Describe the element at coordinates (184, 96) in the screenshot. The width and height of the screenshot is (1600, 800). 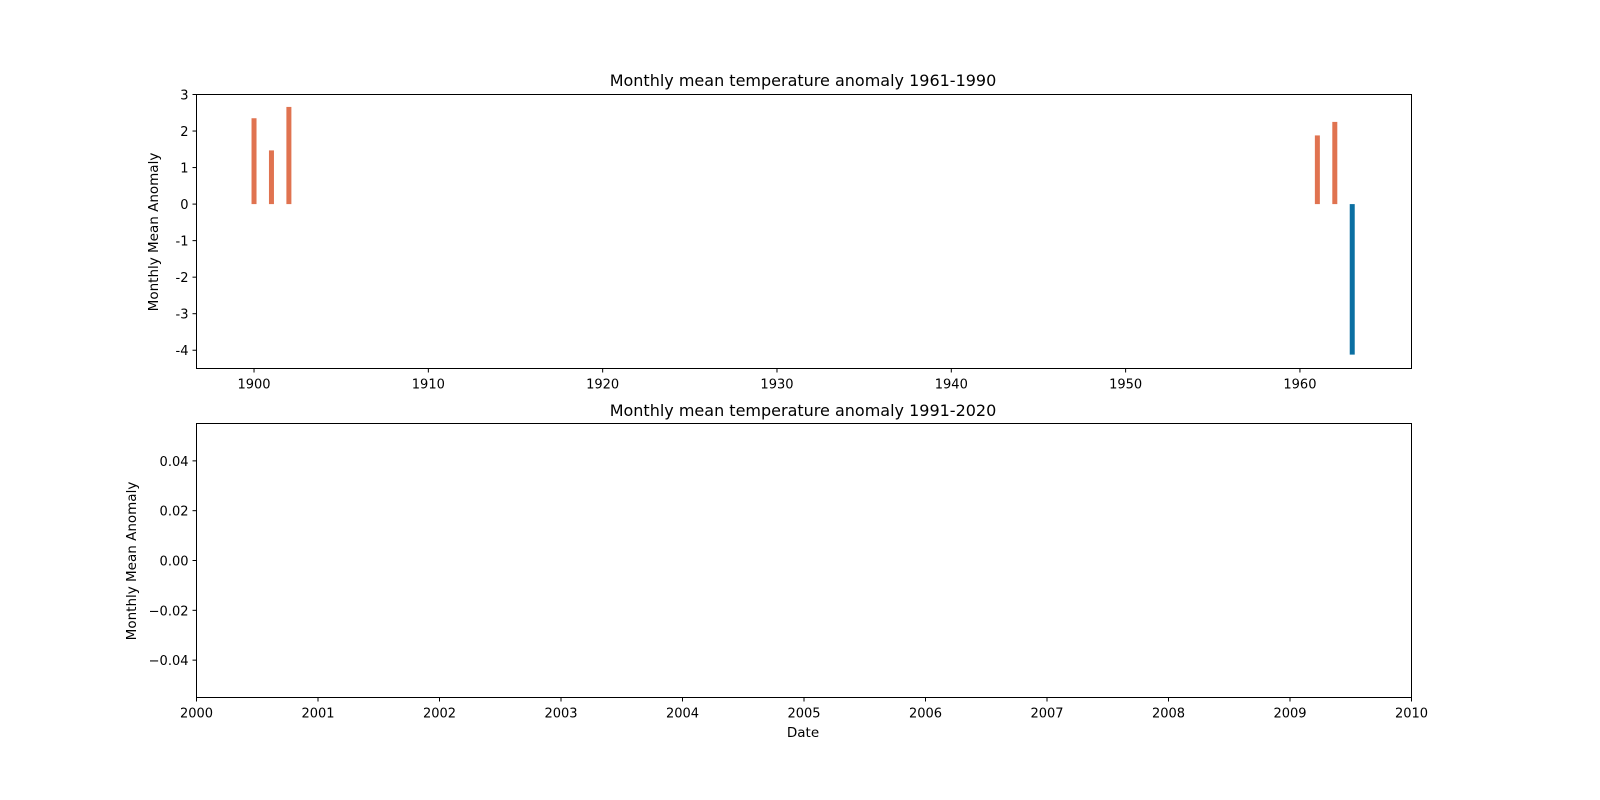
I see `y-tick-label: 3` at that location.